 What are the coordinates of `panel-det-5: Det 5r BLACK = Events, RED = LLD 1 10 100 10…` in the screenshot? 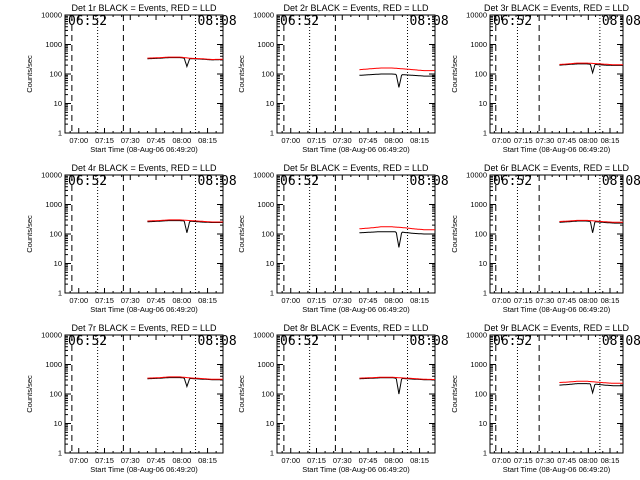 It's located at (343, 238).